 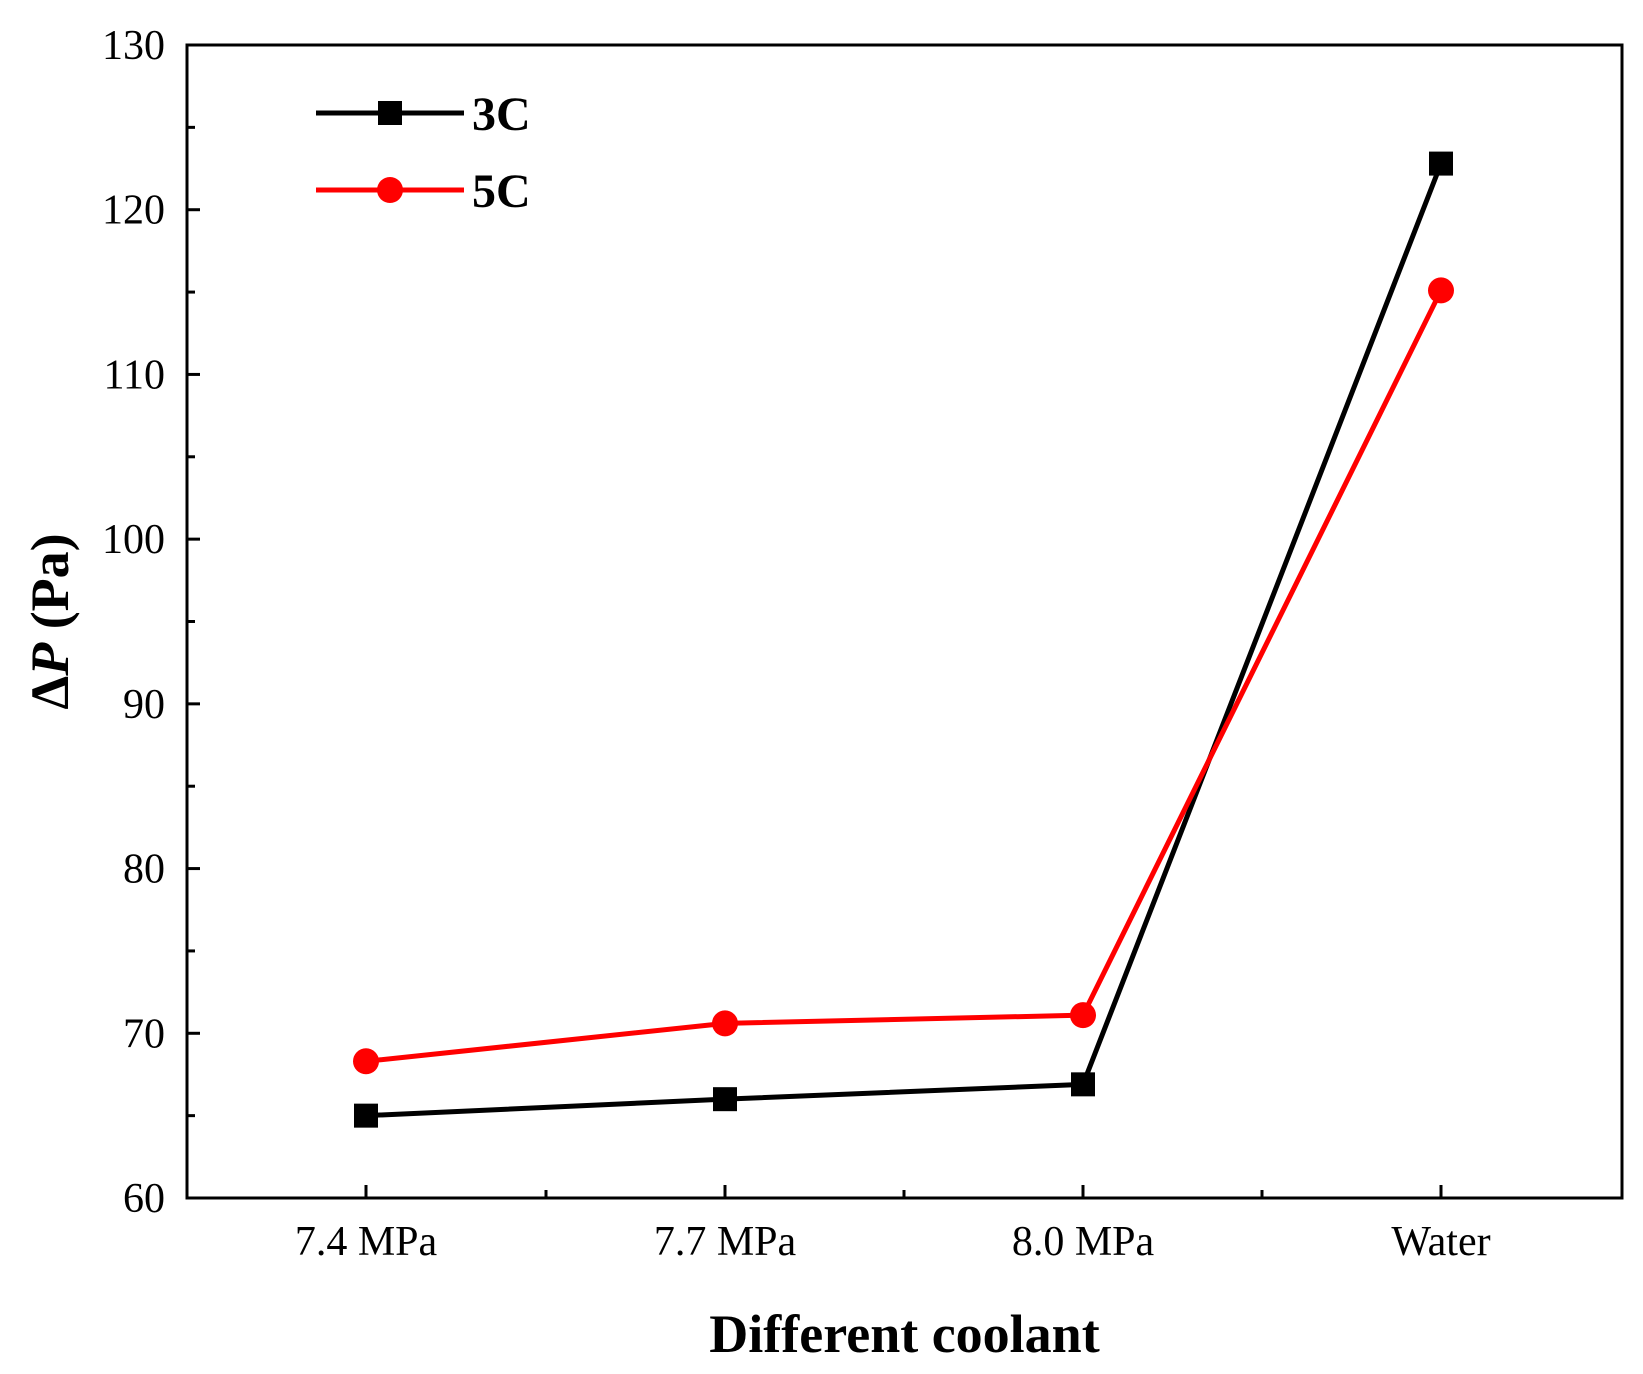 I want to click on y-axis-title-prefix: Δ, so click(x=50, y=693).